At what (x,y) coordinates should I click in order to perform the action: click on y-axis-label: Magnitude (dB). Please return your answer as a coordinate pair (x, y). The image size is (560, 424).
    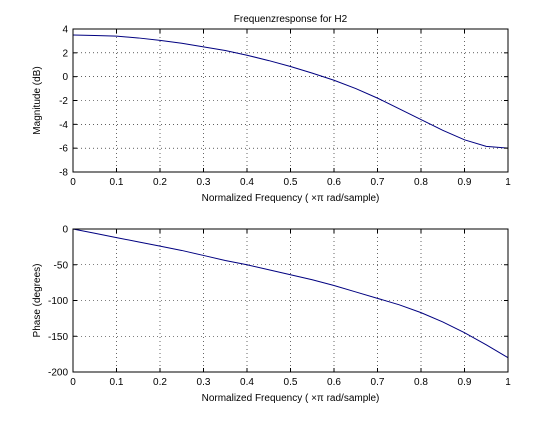
    Looking at the image, I should click on (37, 100).